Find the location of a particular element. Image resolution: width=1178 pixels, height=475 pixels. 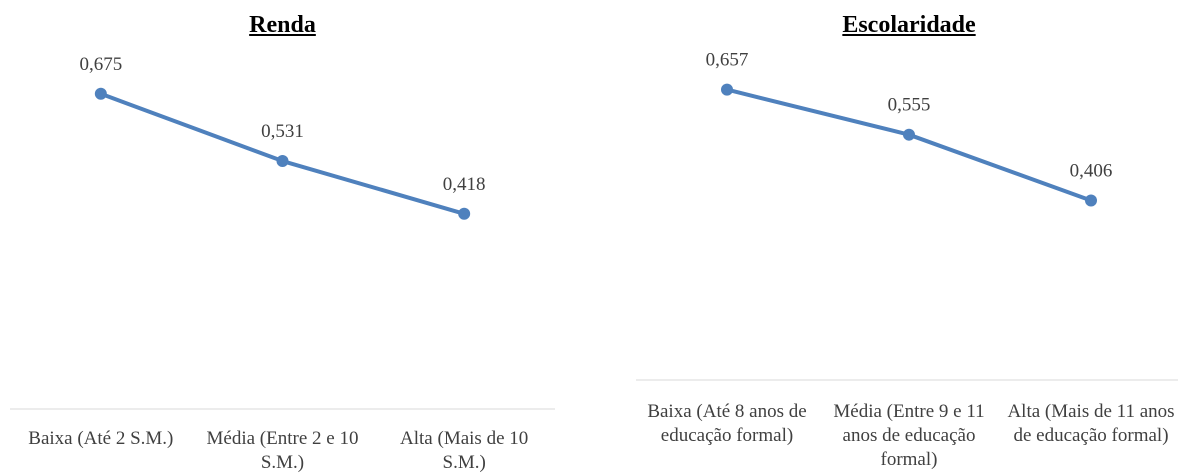

category-label: Alta (Mais de 10 S.M.) is located at coordinates (464, 450).